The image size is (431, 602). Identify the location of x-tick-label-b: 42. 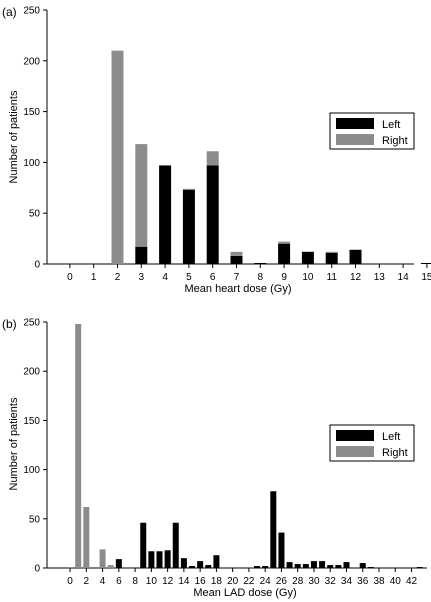
(412, 581).